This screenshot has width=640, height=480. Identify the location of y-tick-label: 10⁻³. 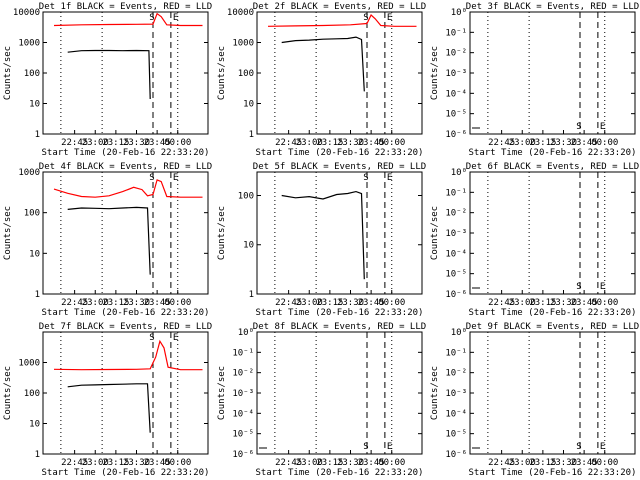
(456, 74).